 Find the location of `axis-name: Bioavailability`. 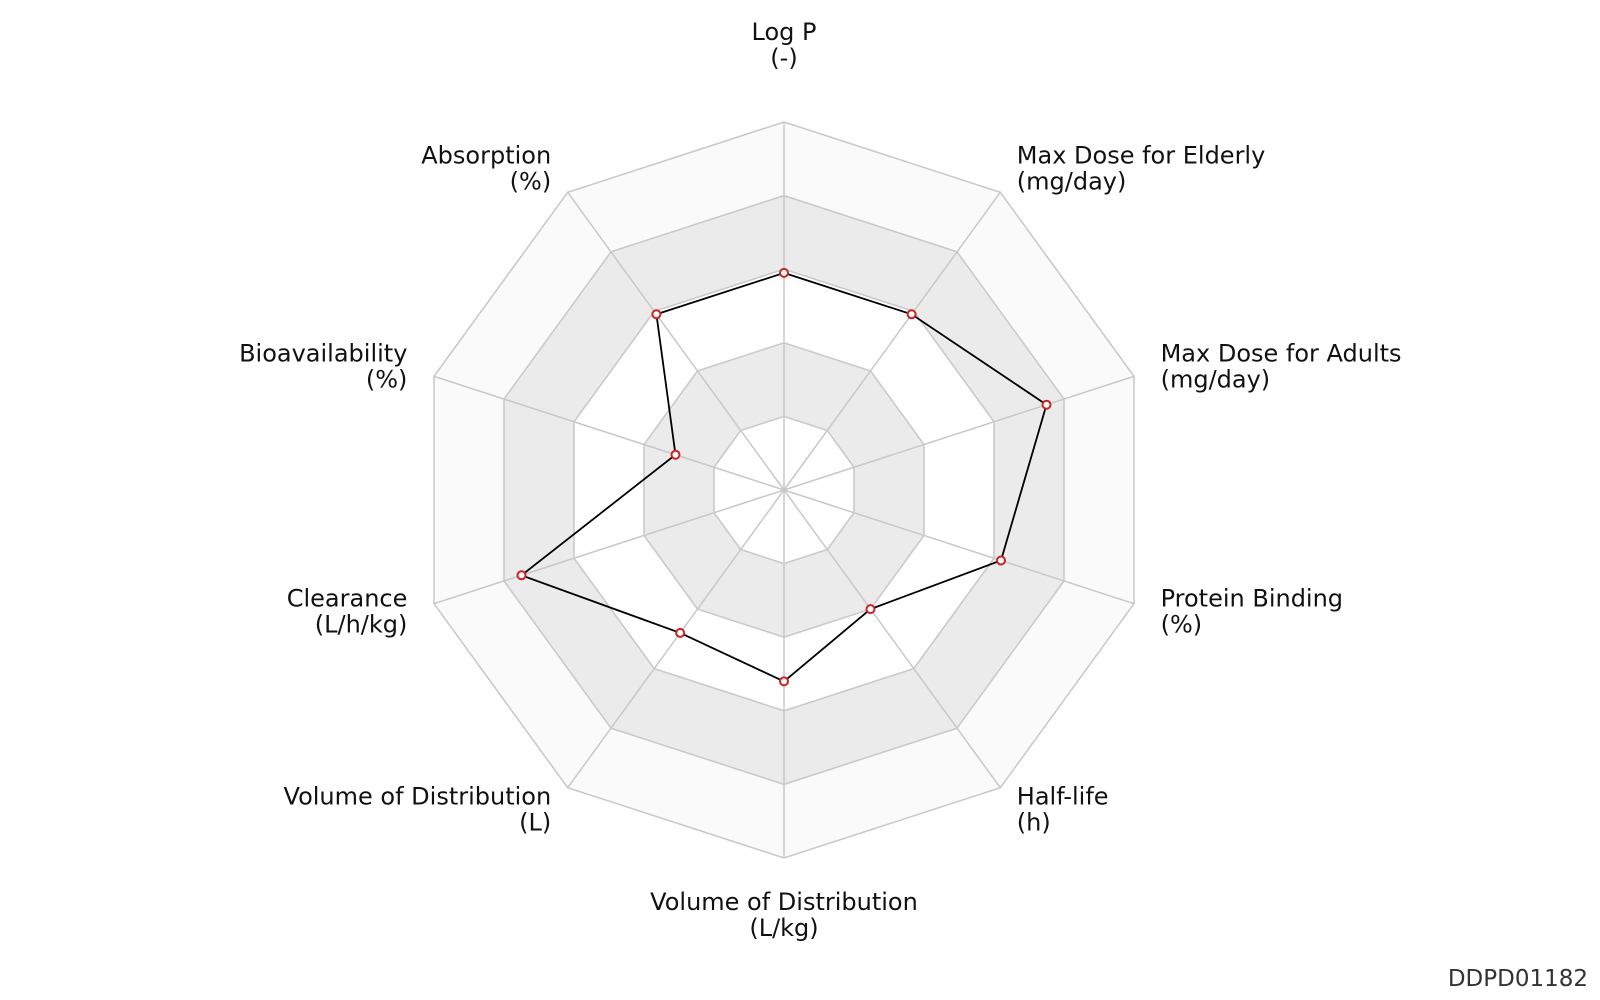

axis-name: Bioavailability is located at coordinates (323, 354).